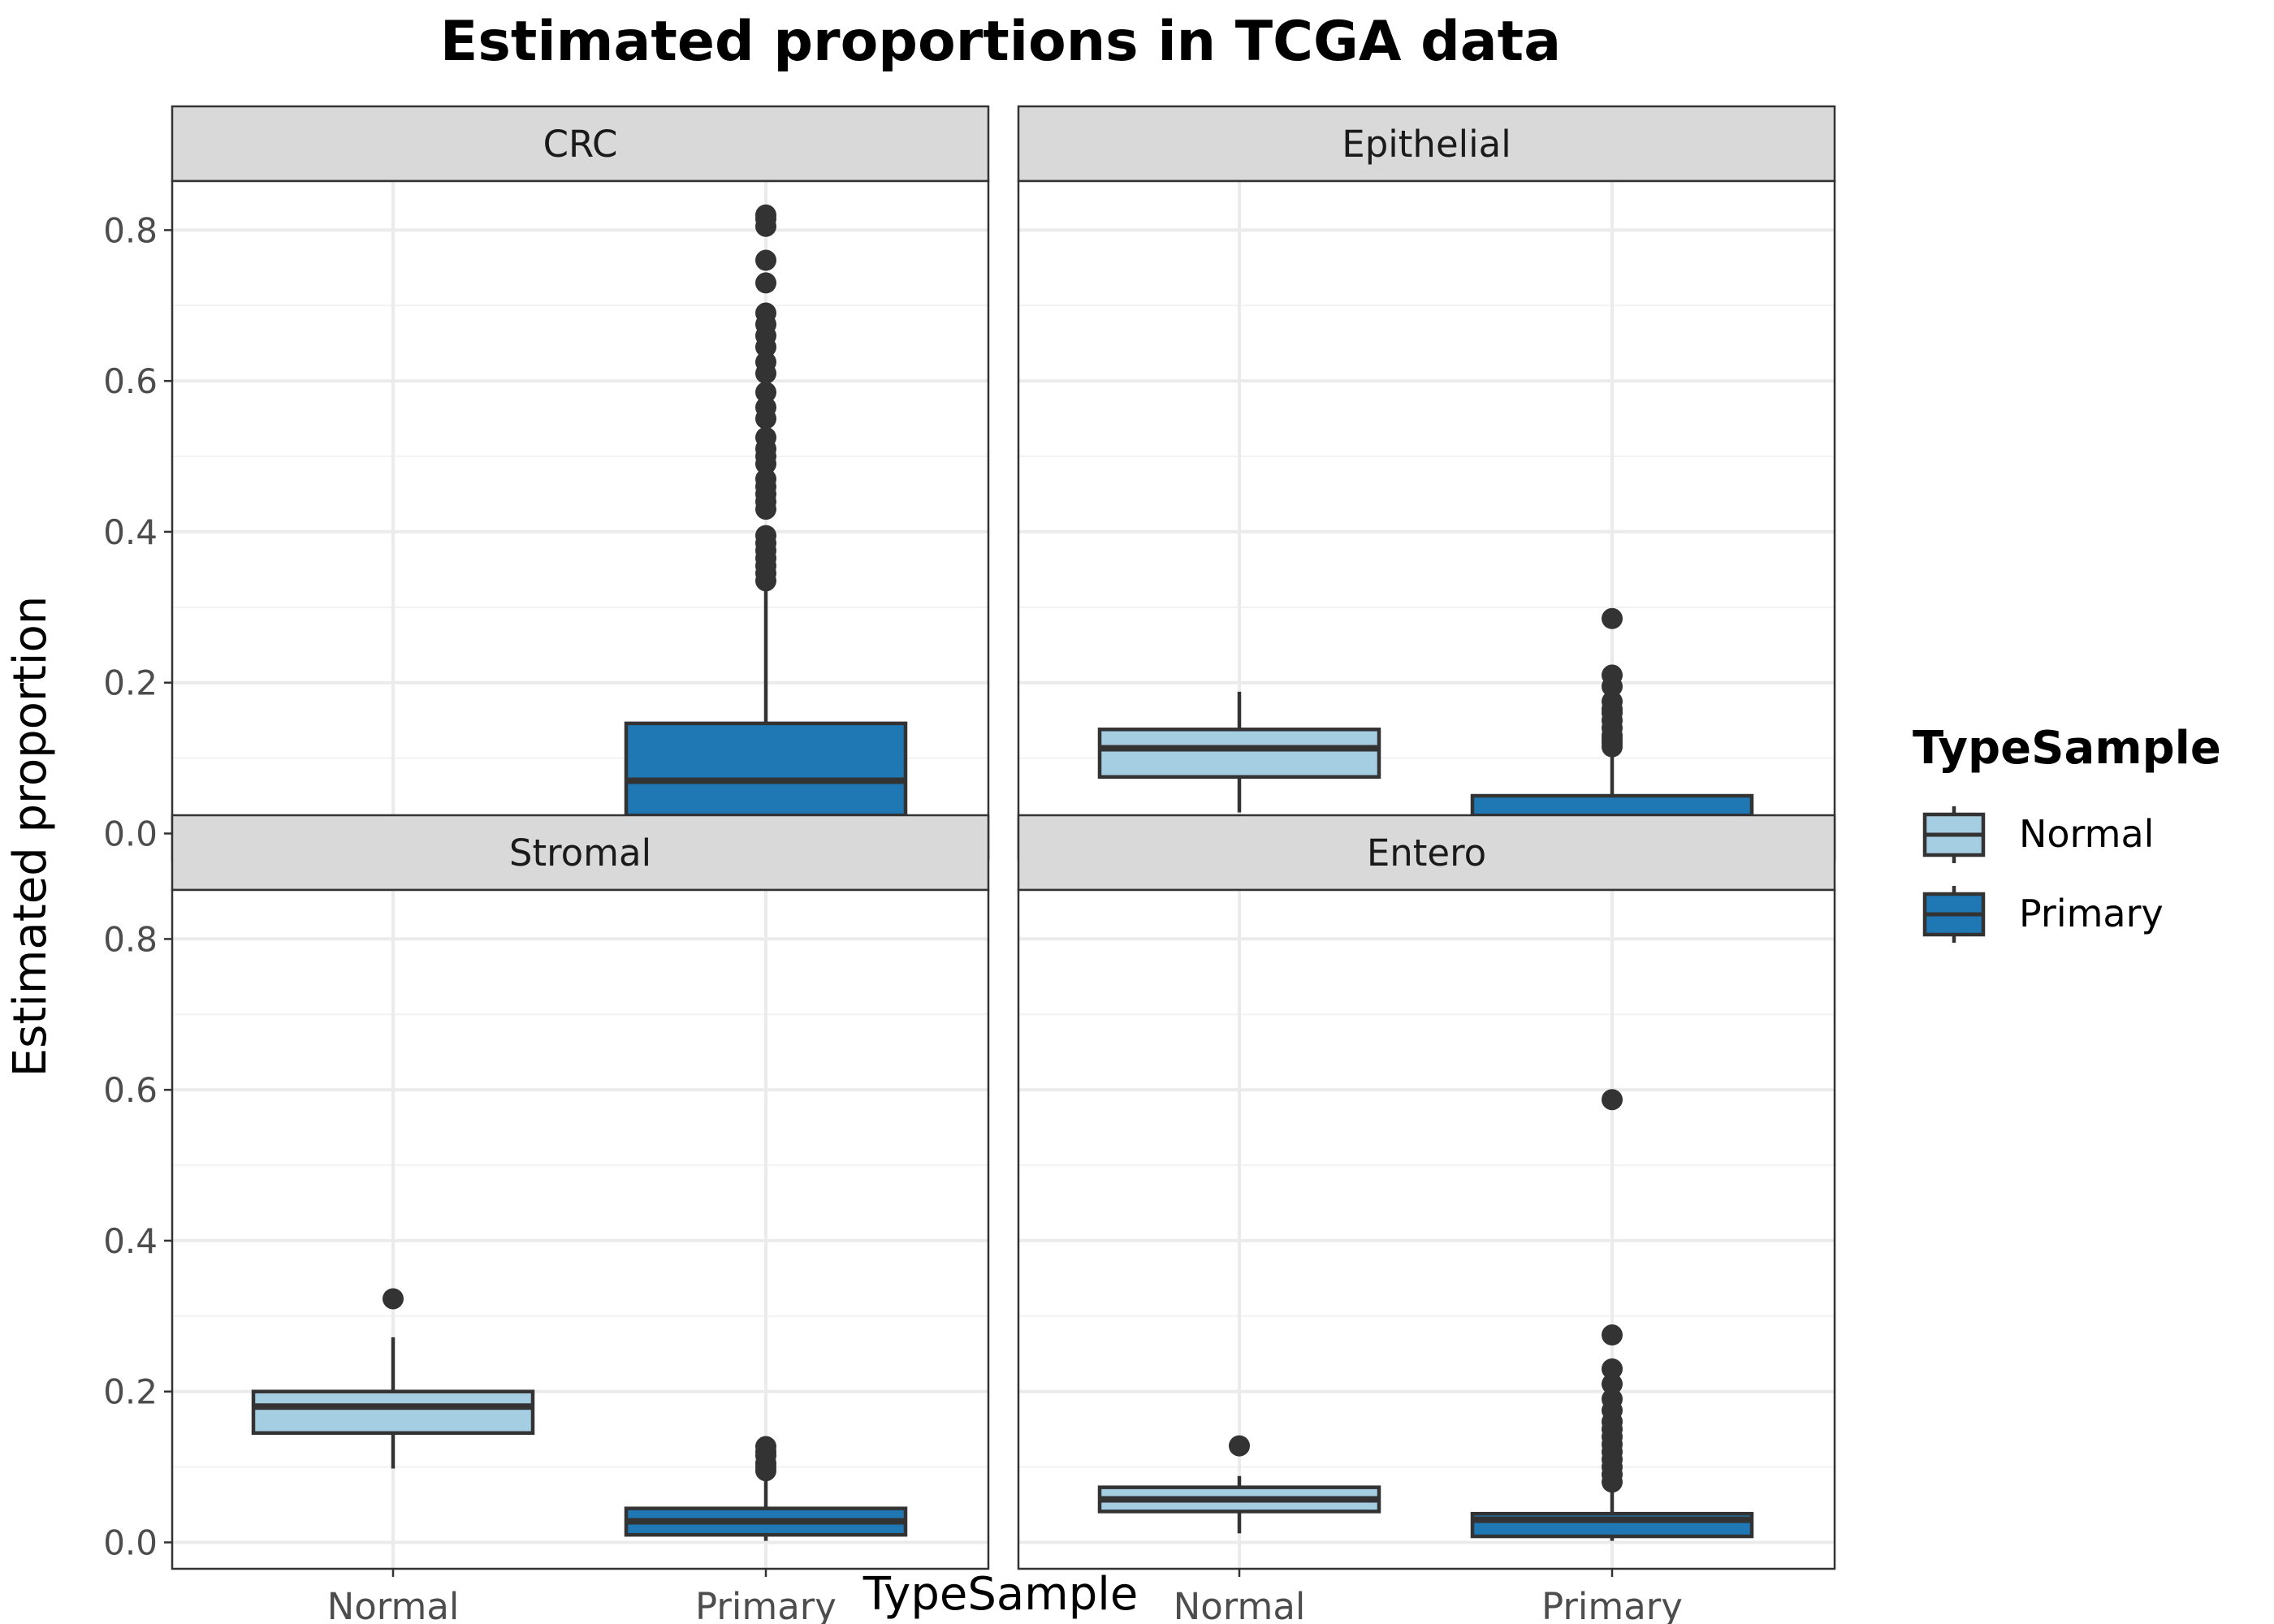 This screenshot has width=2274, height=1624. What do you see at coordinates (1001, 1595) in the screenshot?
I see `x-axis-title: TypeSample` at bounding box center [1001, 1595].